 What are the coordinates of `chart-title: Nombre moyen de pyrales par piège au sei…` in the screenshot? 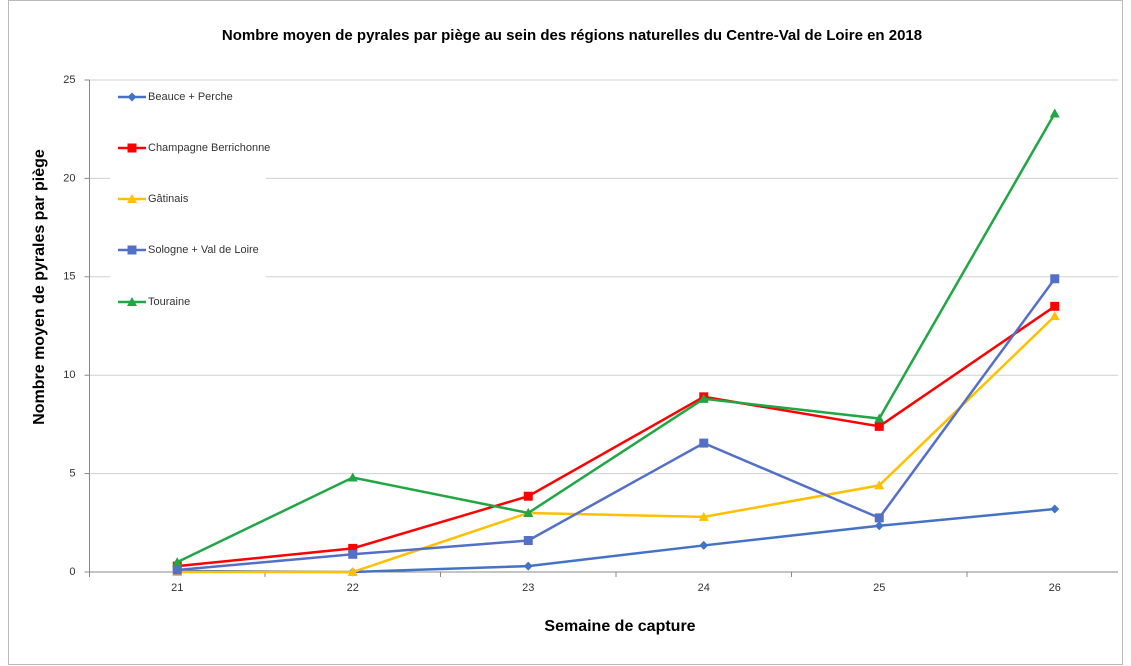 It's located at (572, 35).